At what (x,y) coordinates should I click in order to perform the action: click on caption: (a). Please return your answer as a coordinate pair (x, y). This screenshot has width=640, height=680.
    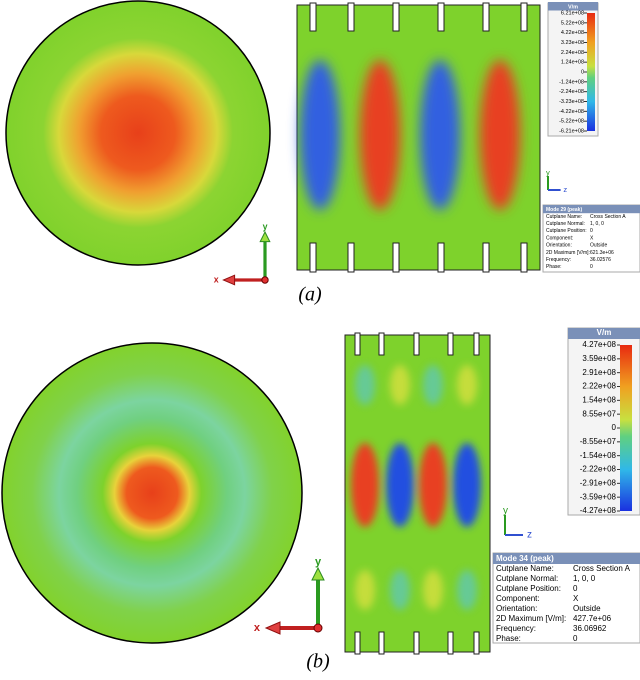
    Looking at the image, I should click on (310, 295).